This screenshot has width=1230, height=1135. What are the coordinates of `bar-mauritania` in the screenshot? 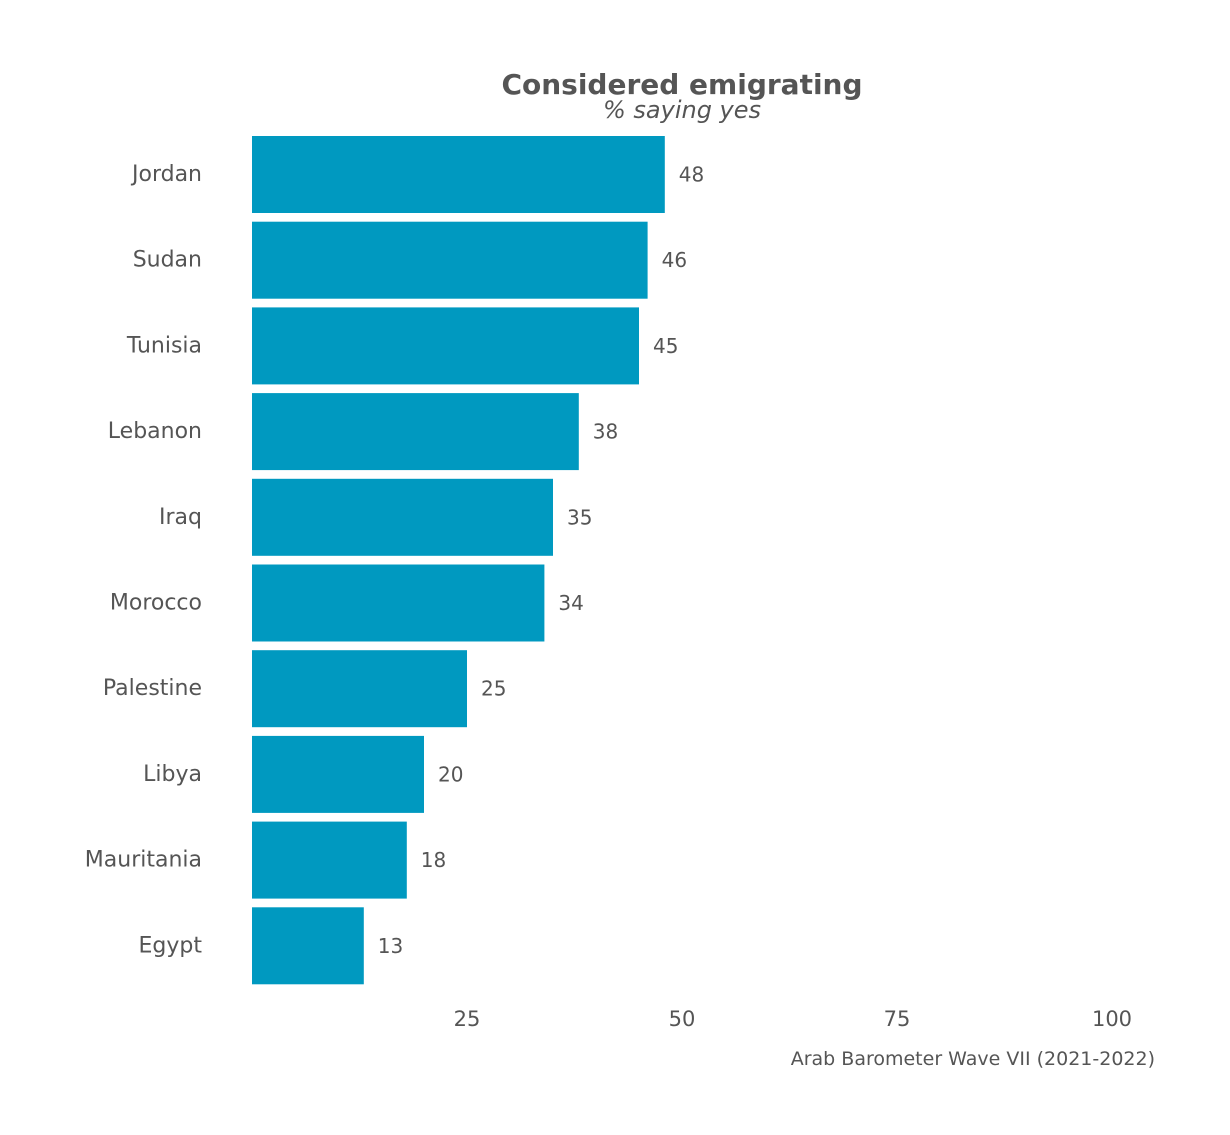 It's located at (329, 860).